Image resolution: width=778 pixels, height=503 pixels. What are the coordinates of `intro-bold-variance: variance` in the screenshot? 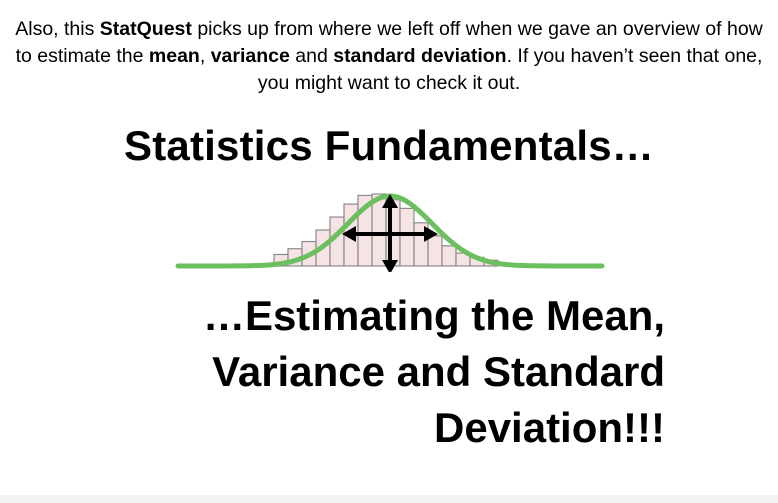 It's located at (250, 56).